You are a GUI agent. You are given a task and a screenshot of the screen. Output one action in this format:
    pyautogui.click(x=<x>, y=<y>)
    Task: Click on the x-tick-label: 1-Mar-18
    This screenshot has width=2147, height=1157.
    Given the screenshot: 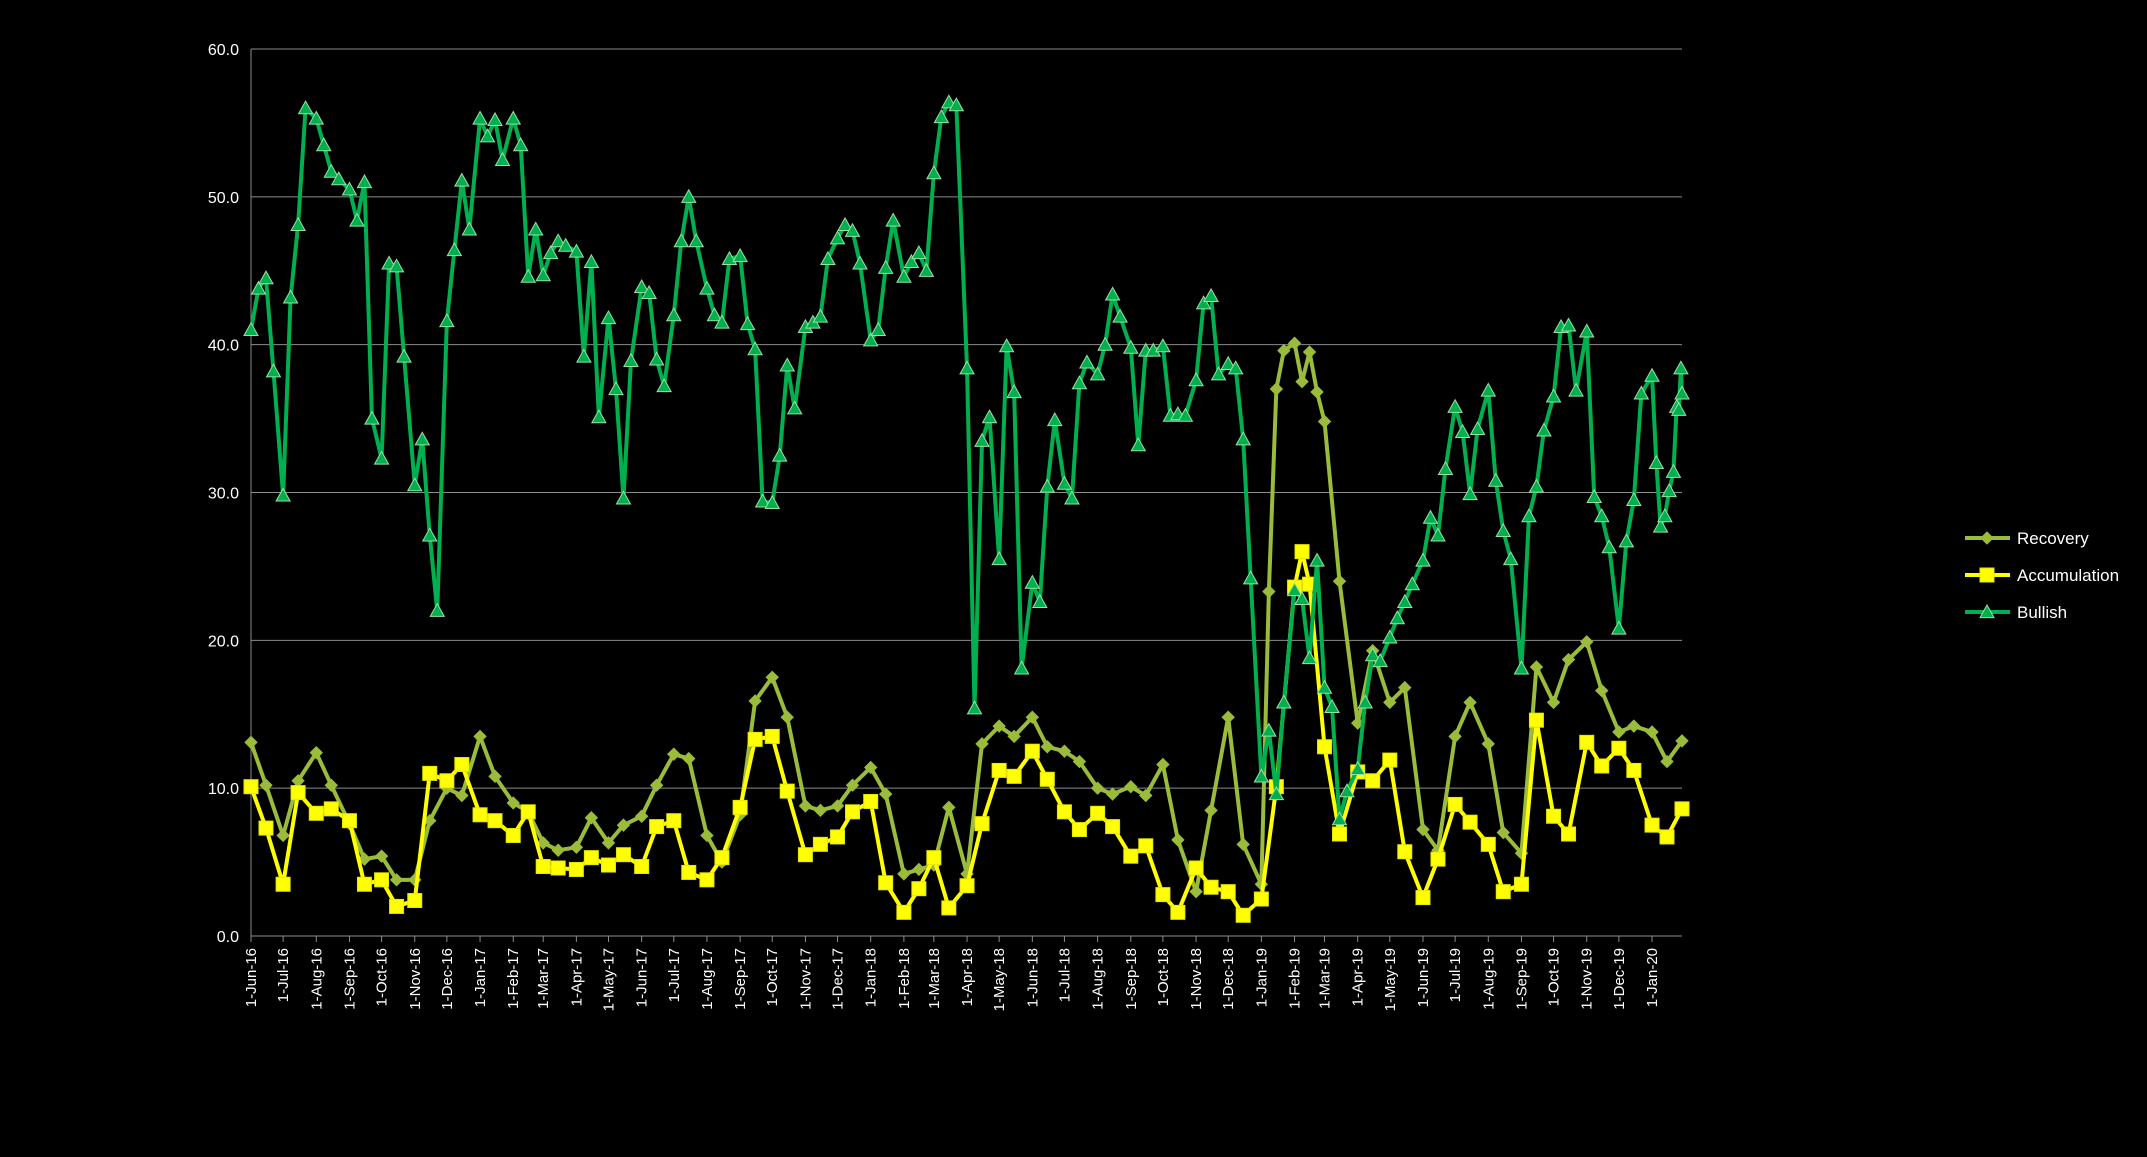 What is the action you would take?
    pyautogui.click(x=934, y=978)
    